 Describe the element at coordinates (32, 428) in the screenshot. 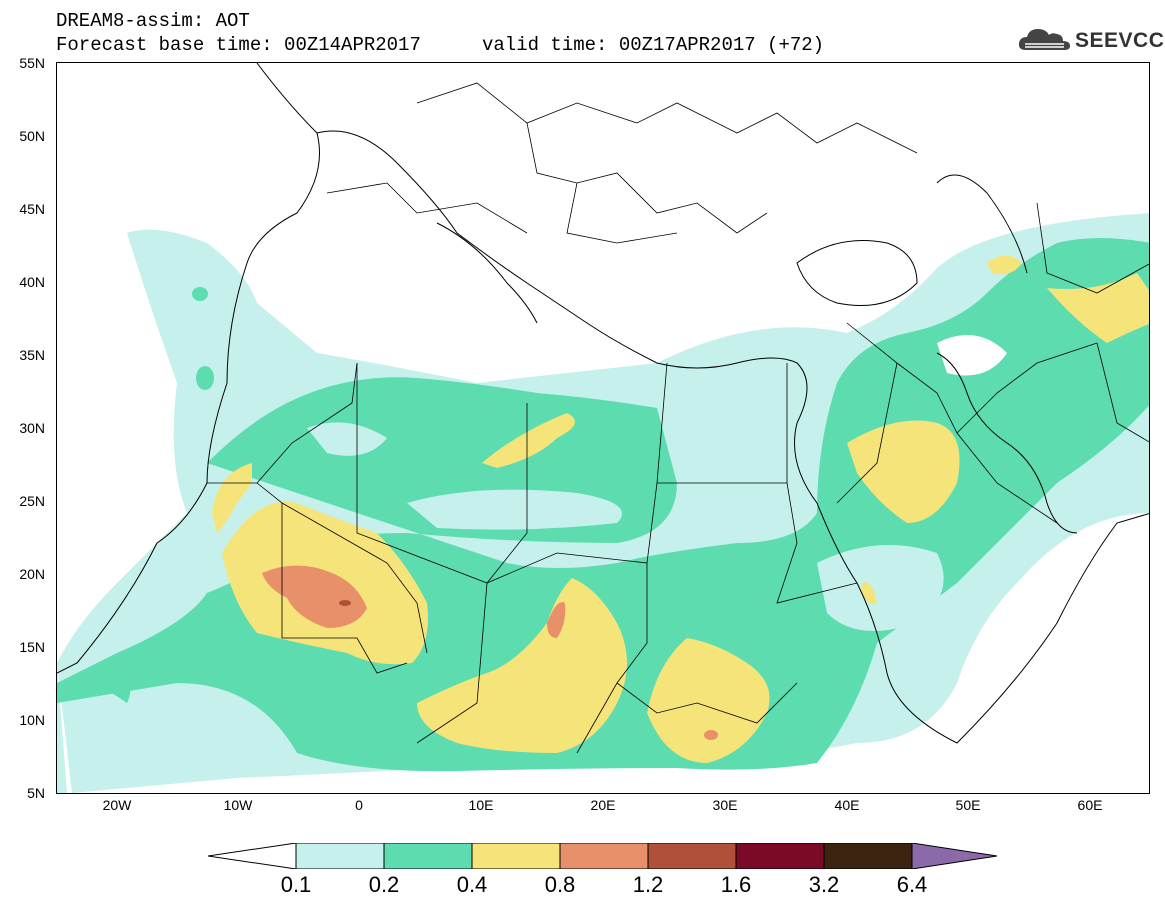

I see `lat-label: 30N` at that location.